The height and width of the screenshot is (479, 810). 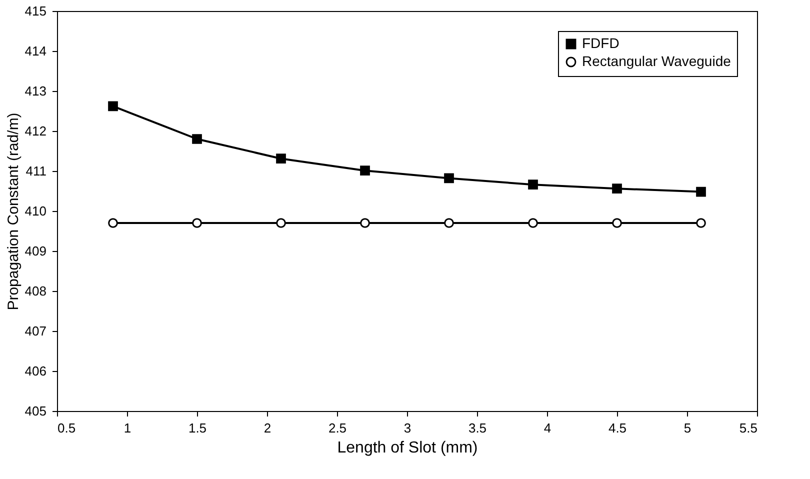 What do you see at coordinates (35, 411) in the screenshot?
I see `y-tick-label: 405` at bounding box center [35, 411].